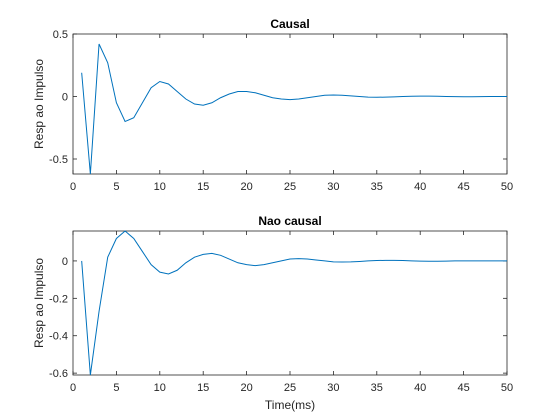  Describe the element at coordinates (58, 299) in the screenshot. I see `y-tick-label: -0.2` at that location.